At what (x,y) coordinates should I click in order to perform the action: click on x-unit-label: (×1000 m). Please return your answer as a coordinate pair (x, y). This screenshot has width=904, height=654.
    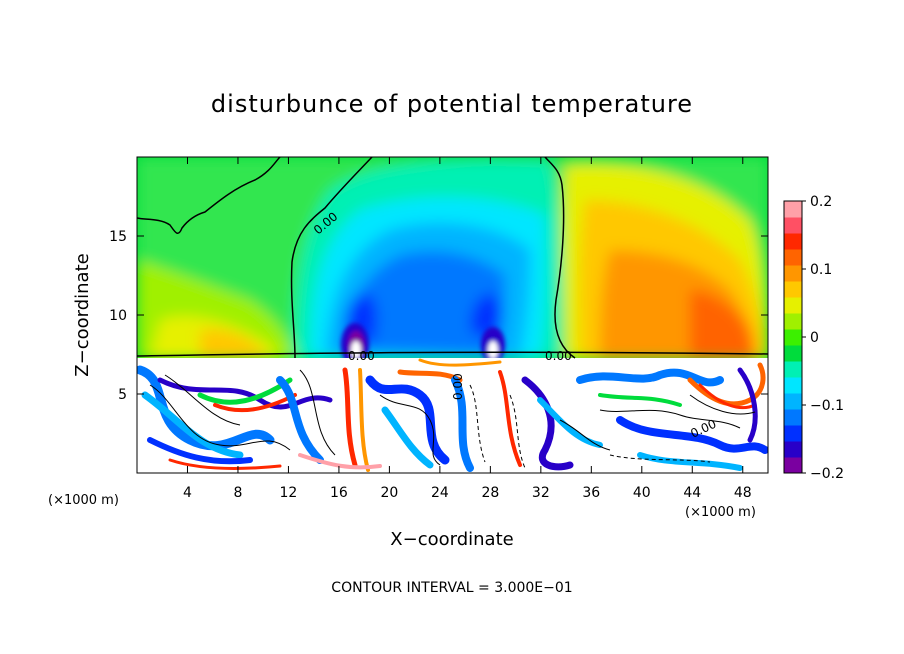
    Looking at the image, I should click on (720, 512).